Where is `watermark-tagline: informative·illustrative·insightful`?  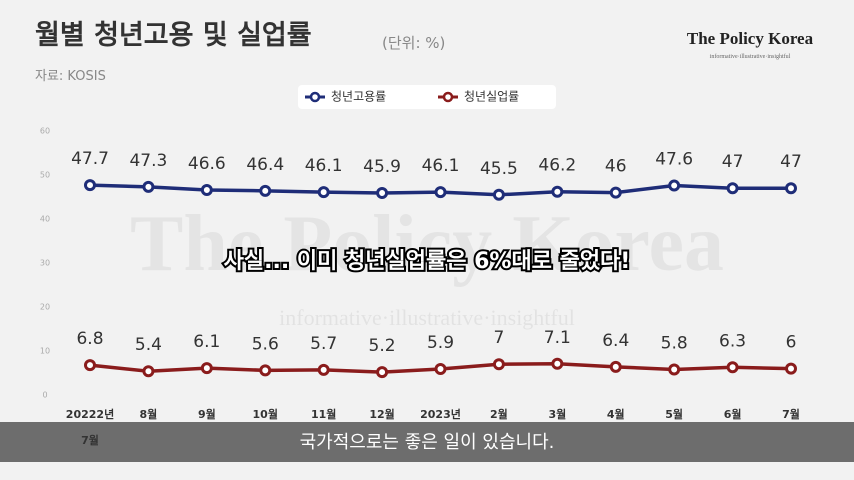
watermark-tagline: informative·illustrative·insightful is located at coordinates (427, 317).